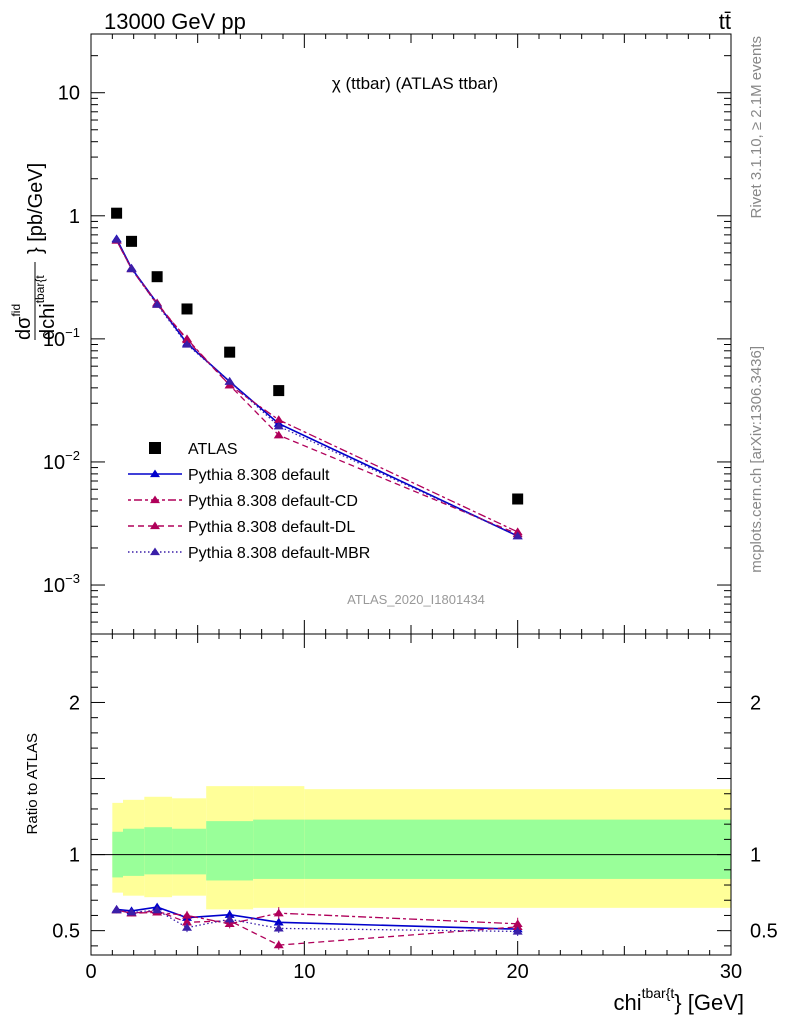 The image size is (786, 1024). Describe the element at coordinates (279, 553) in the screenshot. I see `legend-label: Pythia 8.308 default-MBR` at that location.